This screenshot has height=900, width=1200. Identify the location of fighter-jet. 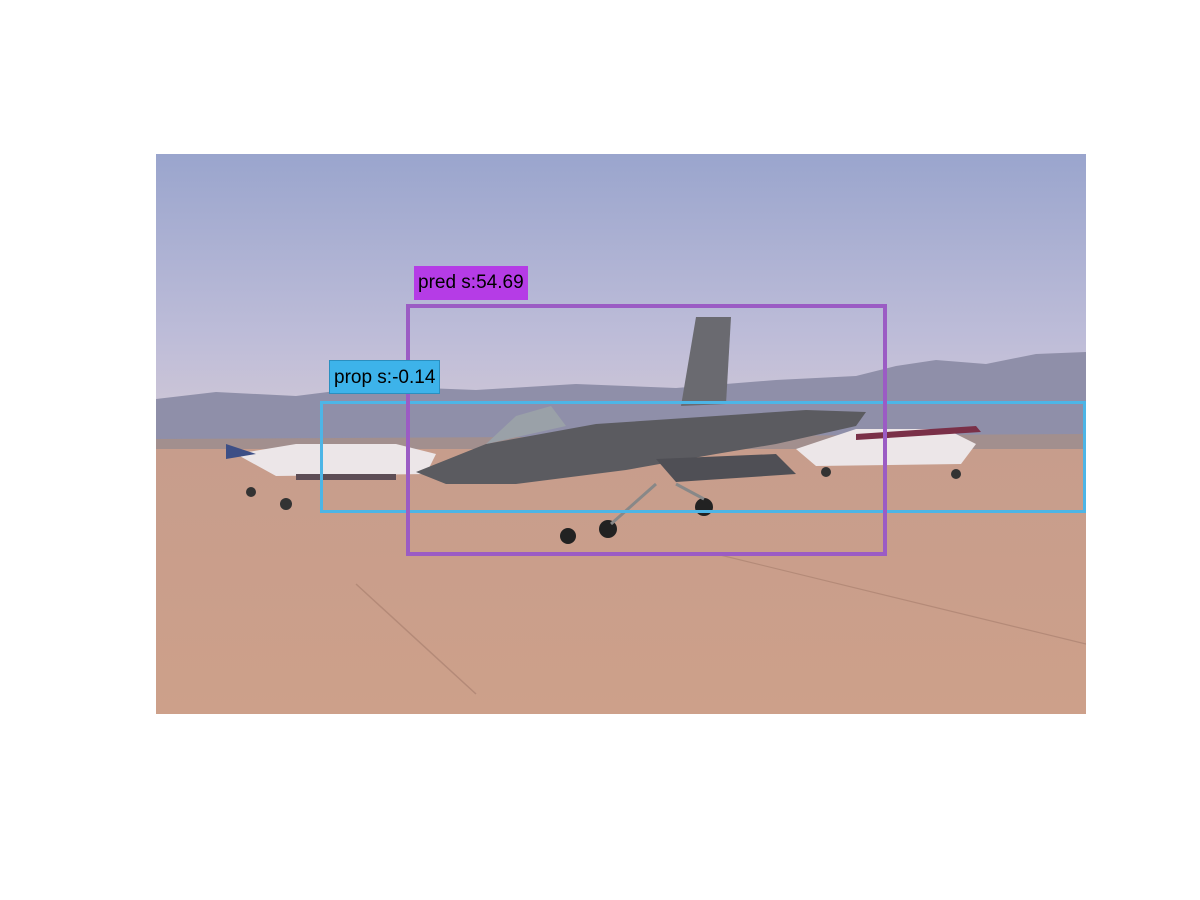
(641, 430).